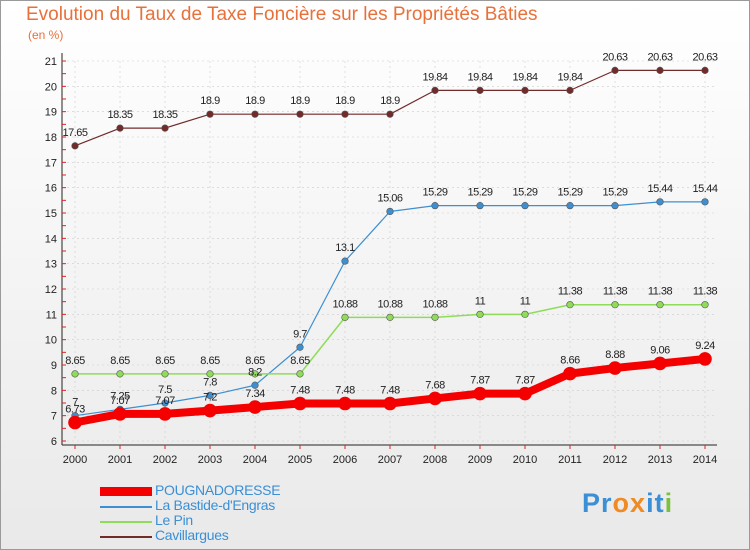 This screenshot has width=750, height=550. Describe the element at coordinates (390, 460) in the screenshot. I see `x-tick-label: 2007` at that location.